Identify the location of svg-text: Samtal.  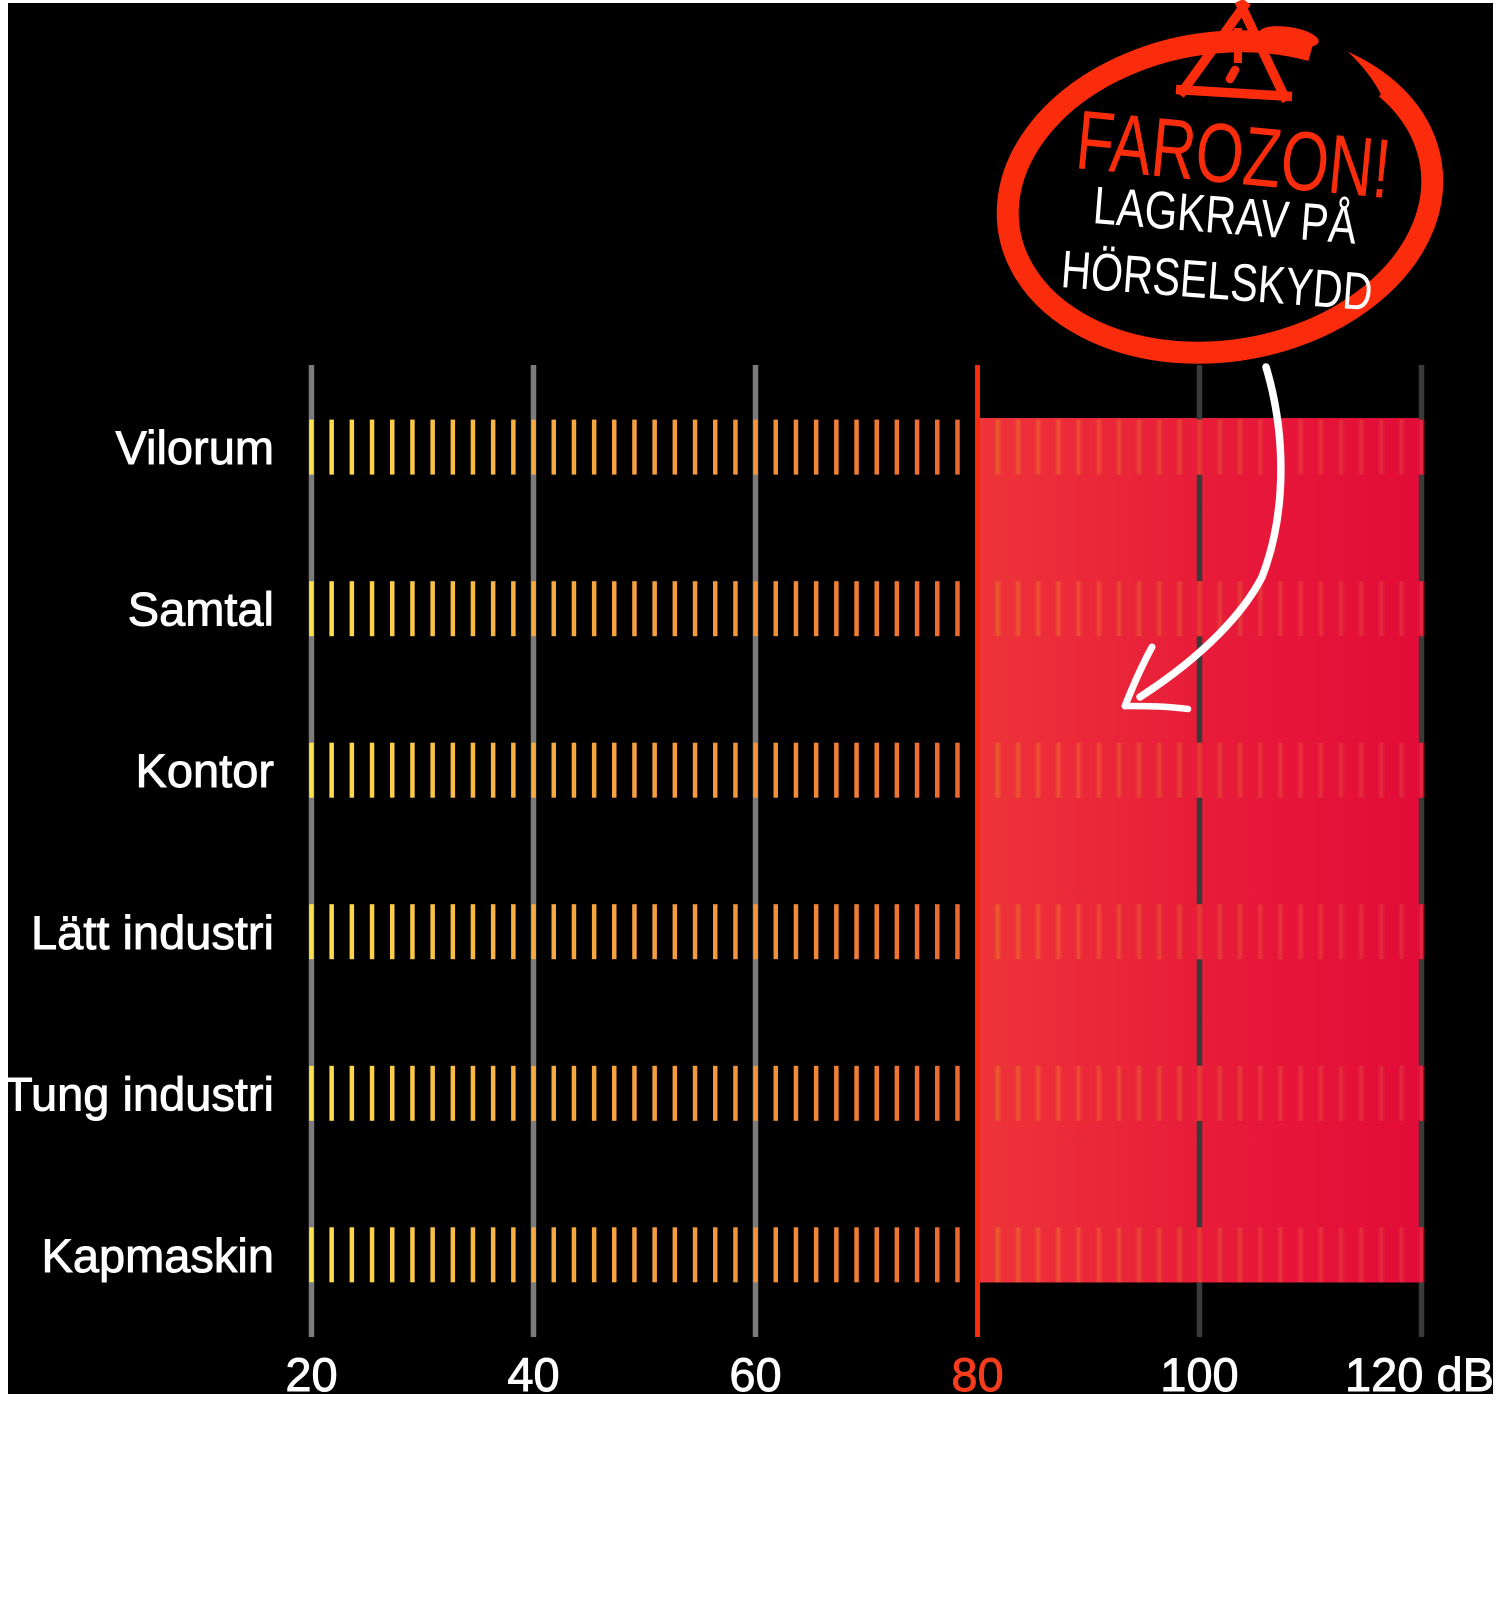
(201, 609).